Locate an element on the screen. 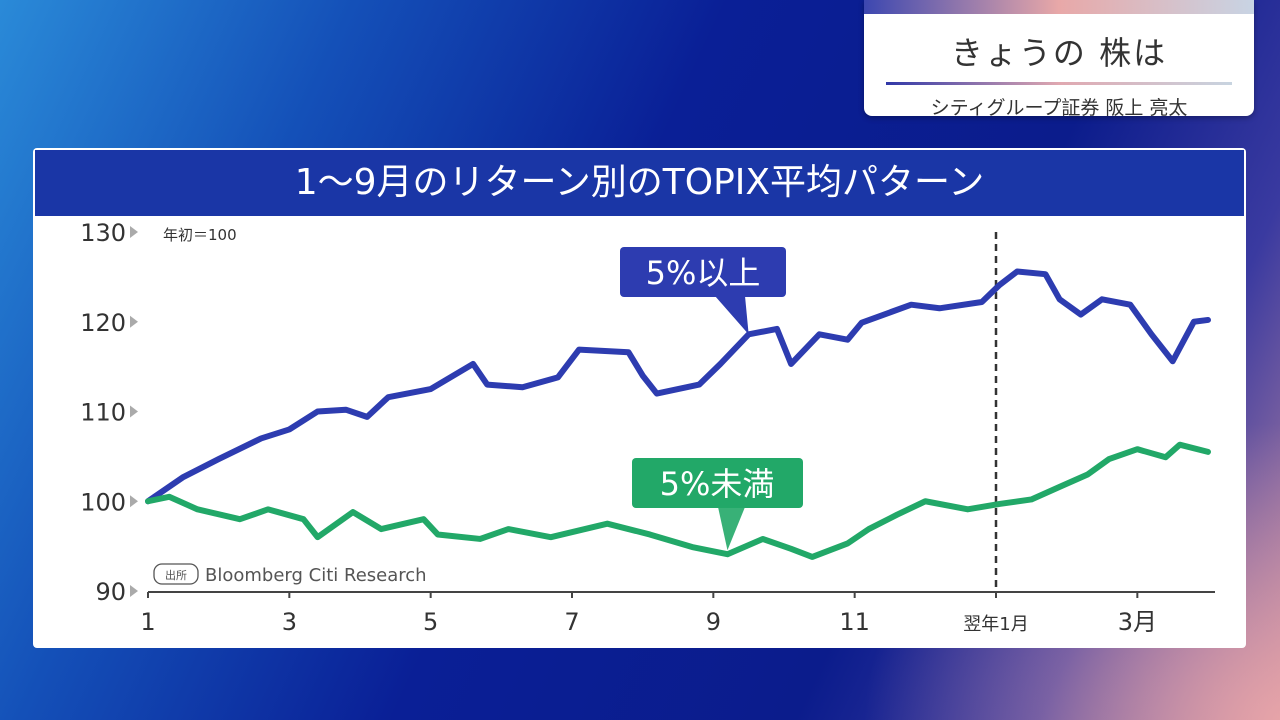  unit-note: 年初＝100 is located at coordinates (200, 235).